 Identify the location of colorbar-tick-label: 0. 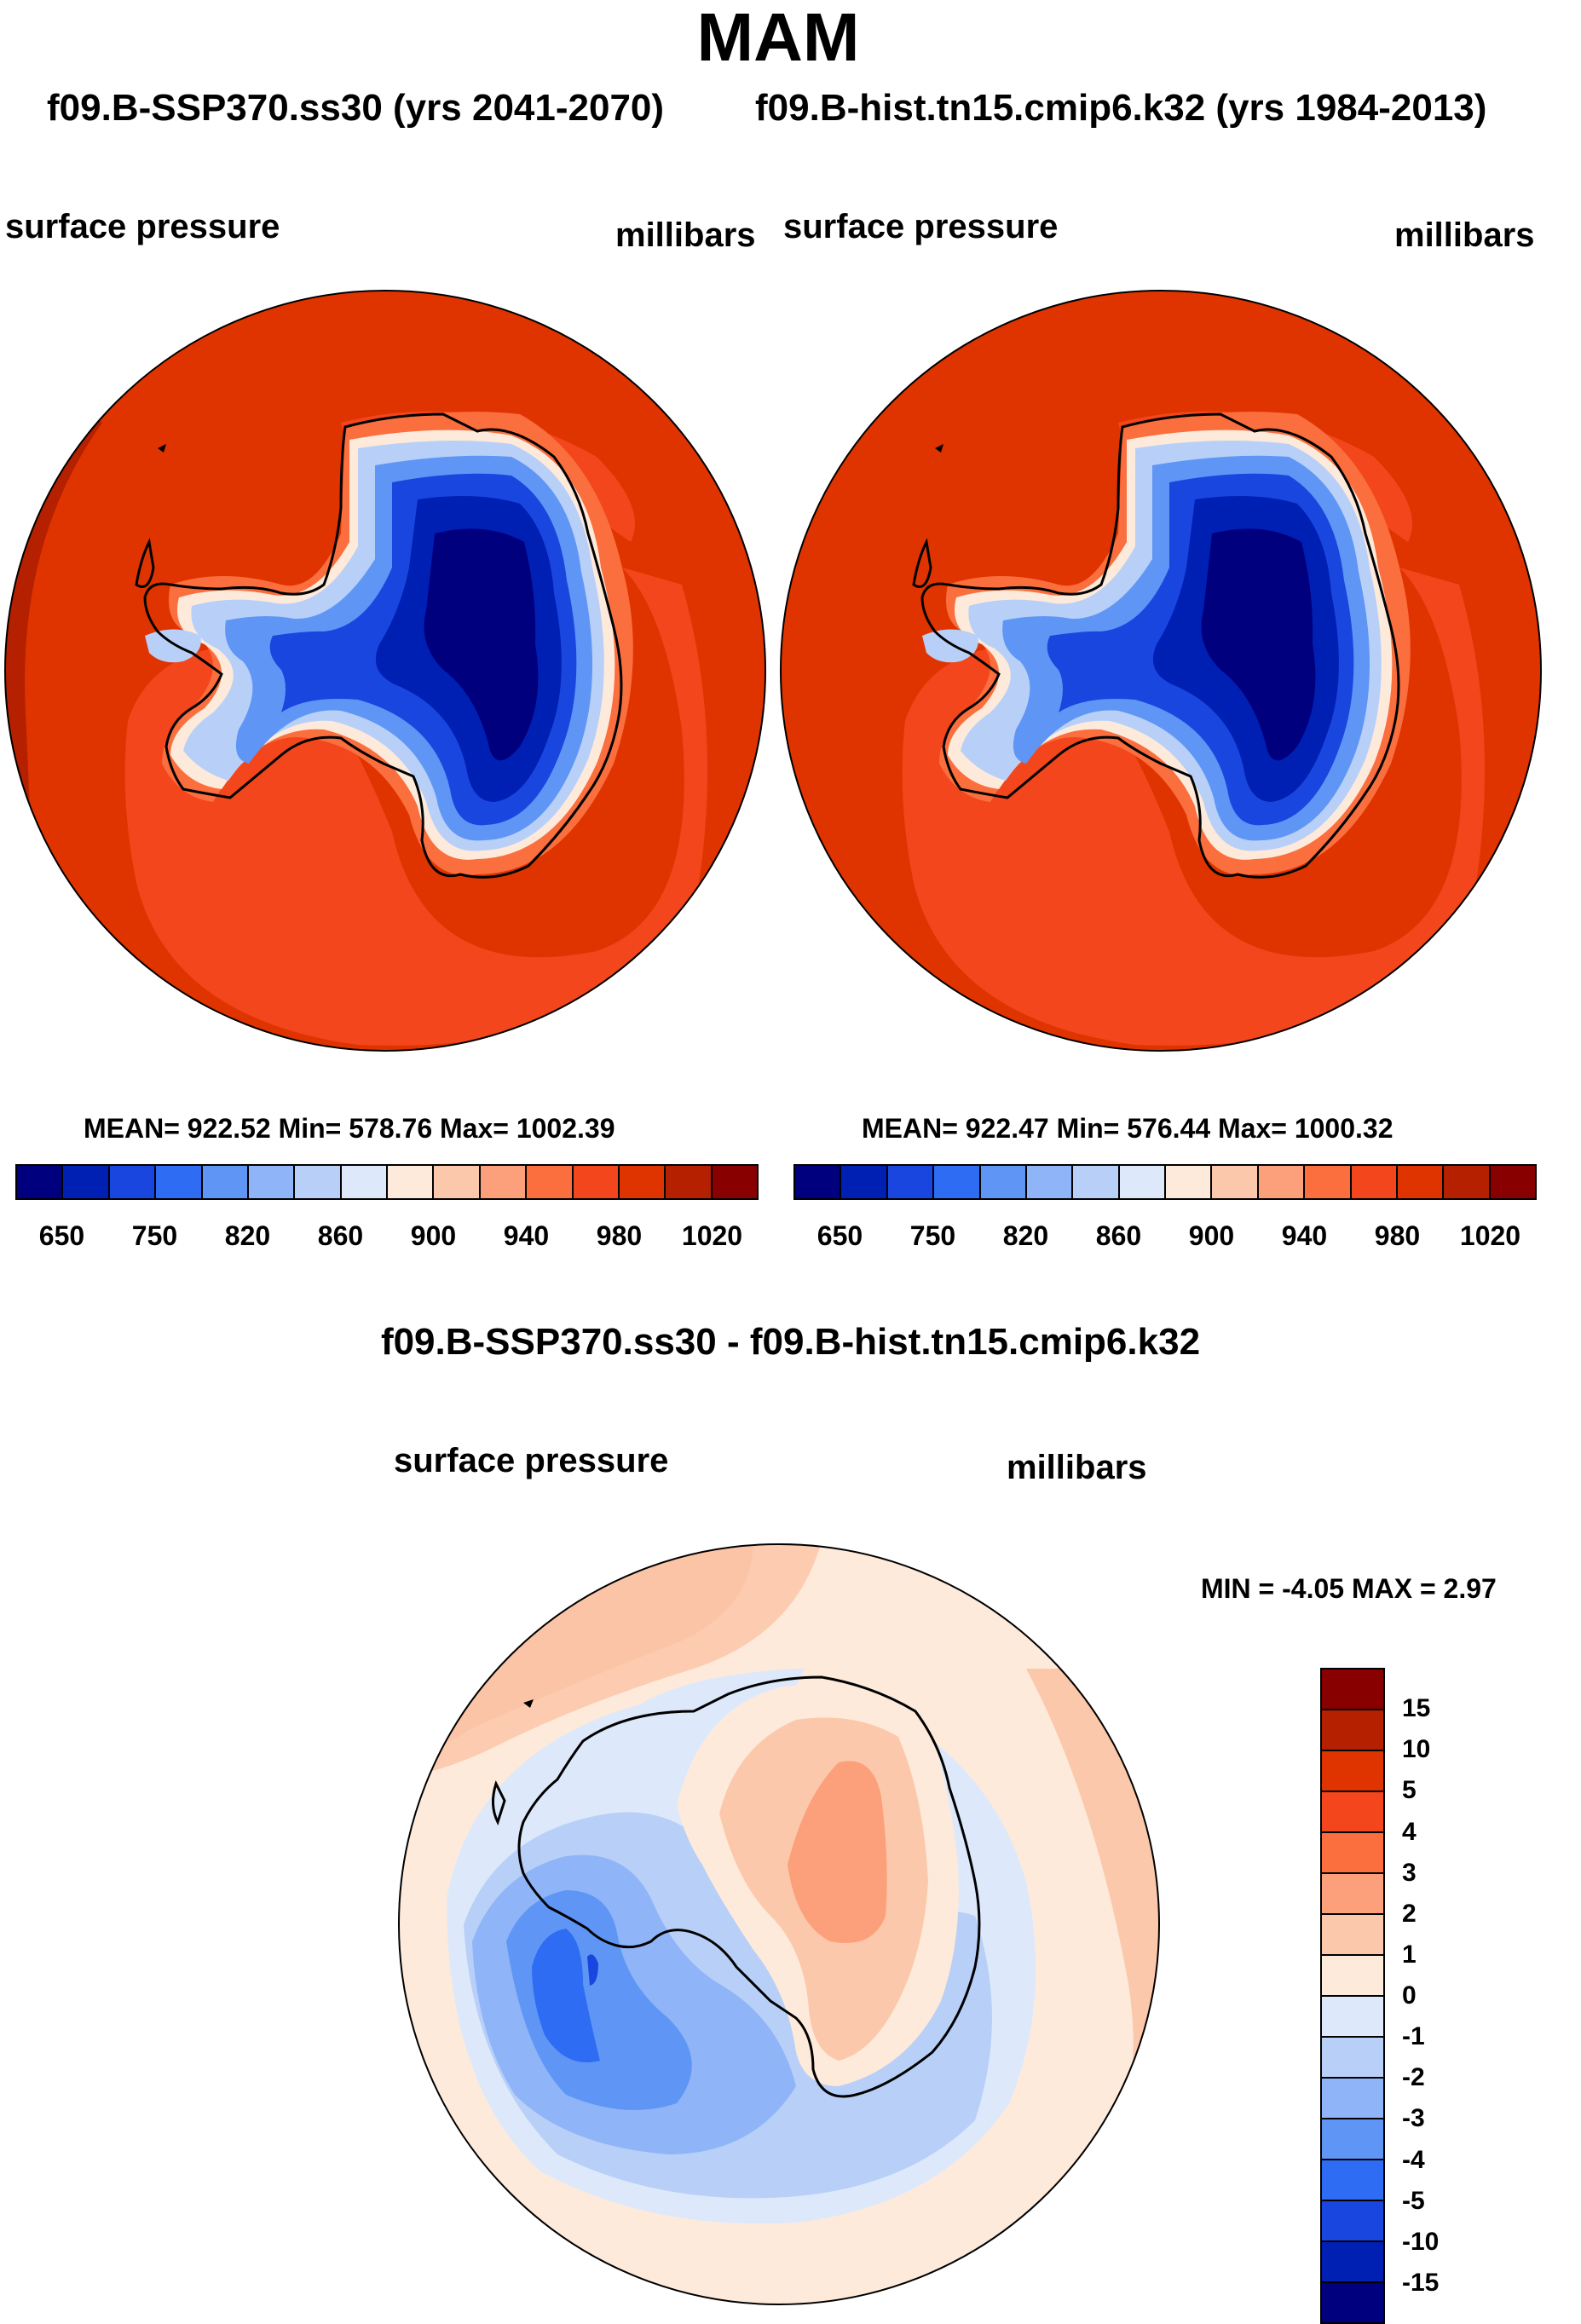
(1409, 1995).